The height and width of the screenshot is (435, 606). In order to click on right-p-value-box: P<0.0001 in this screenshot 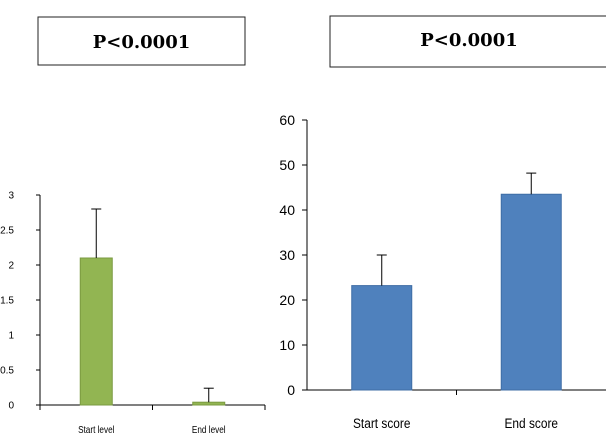, I will do `click(467, 41)`.